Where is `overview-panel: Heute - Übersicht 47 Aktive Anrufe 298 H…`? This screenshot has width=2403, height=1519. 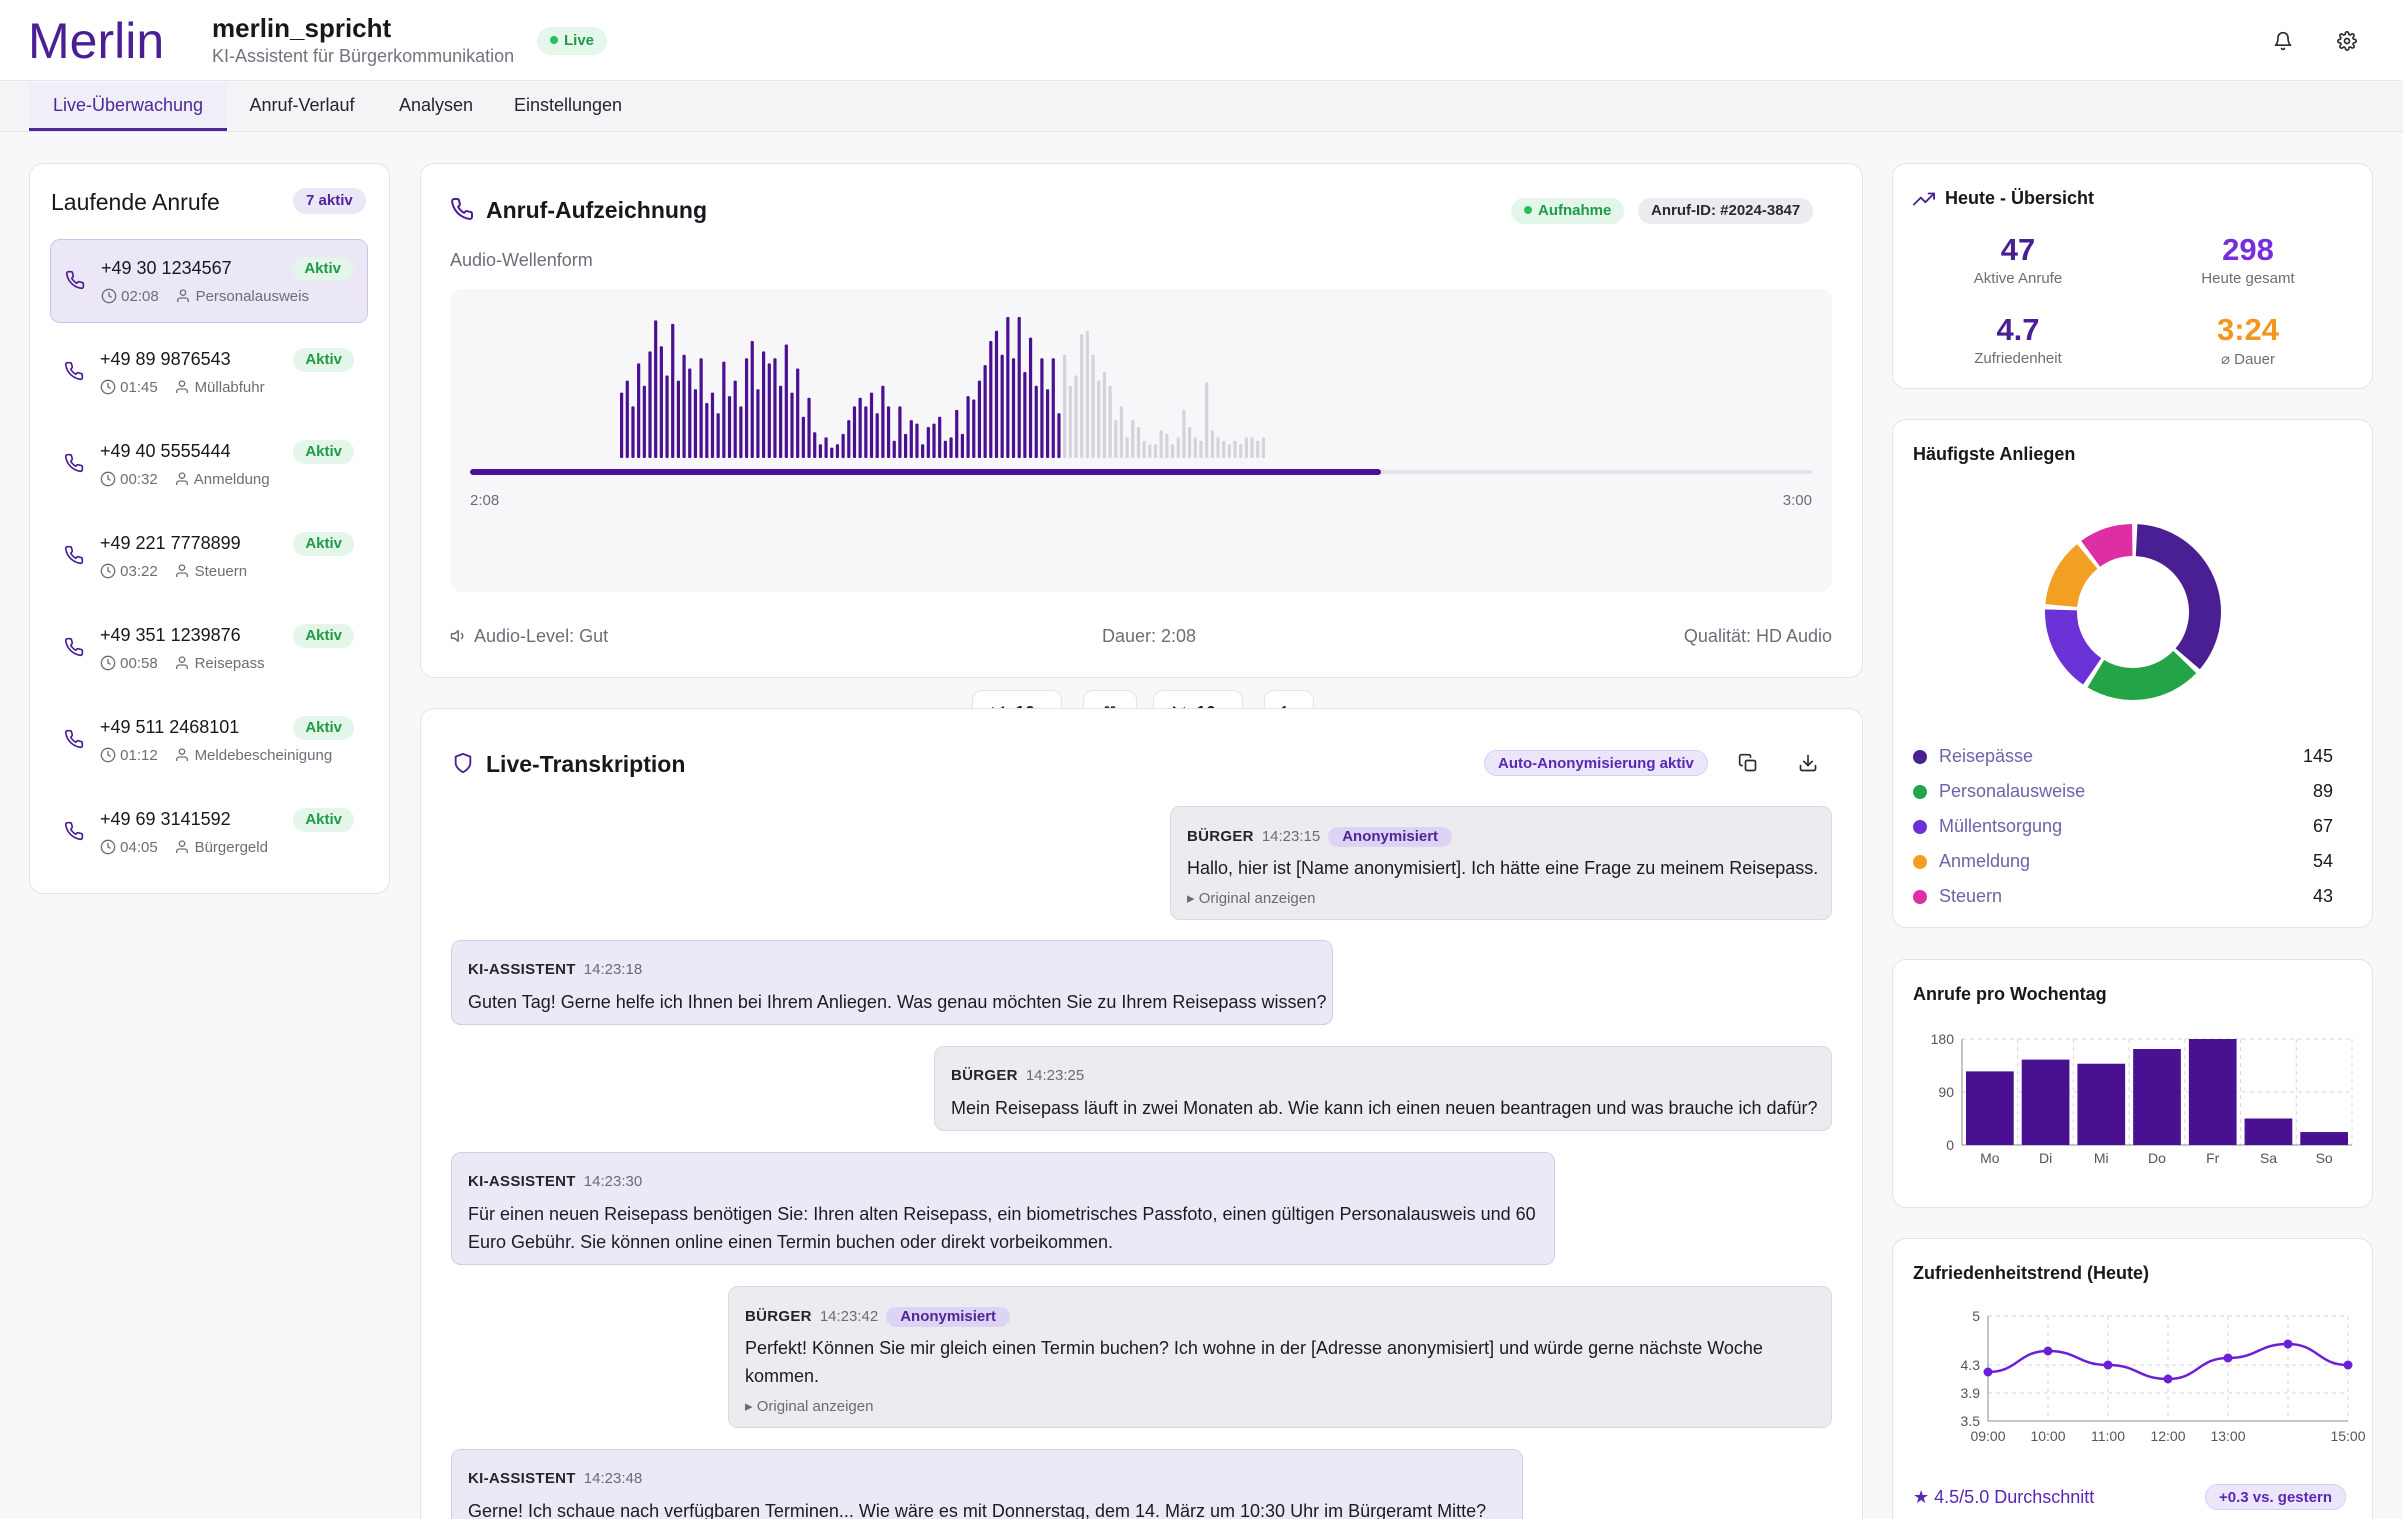
overview-panel: Heute - Übersicht 47 Aktive Anrufe 298 H… is located at coordinates (2132, 276).